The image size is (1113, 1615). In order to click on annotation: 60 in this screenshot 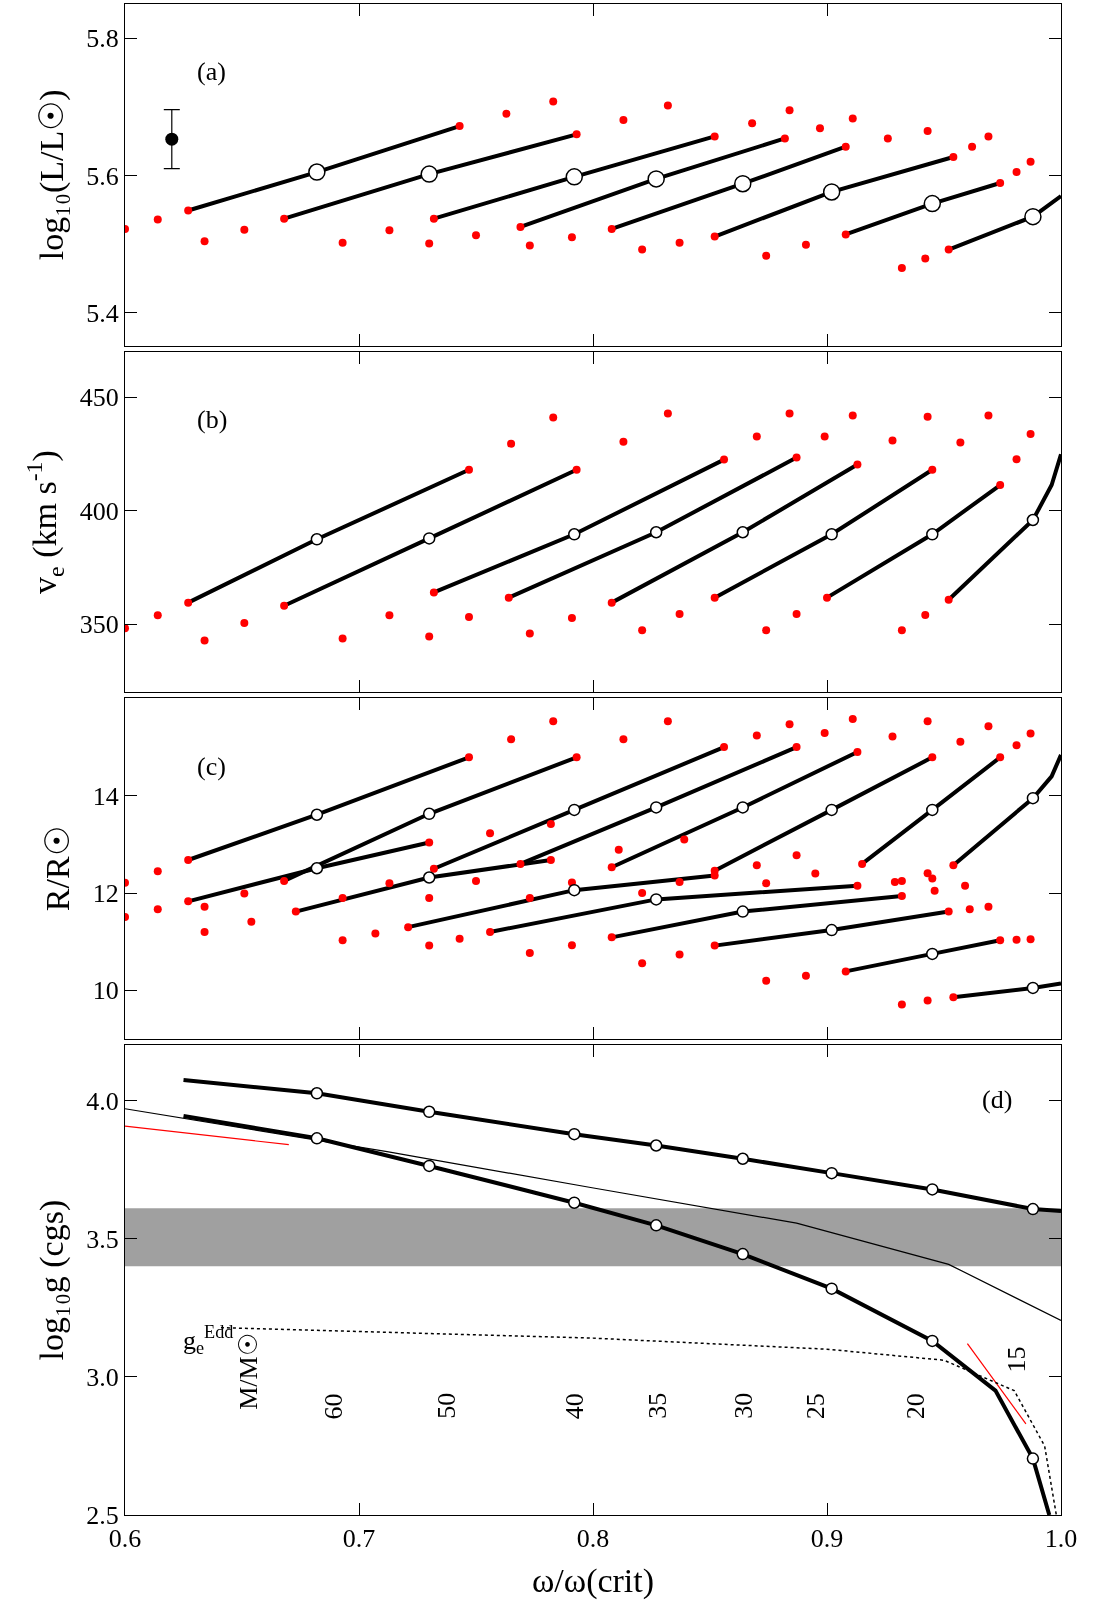, I will do `click(334, 1406)`.